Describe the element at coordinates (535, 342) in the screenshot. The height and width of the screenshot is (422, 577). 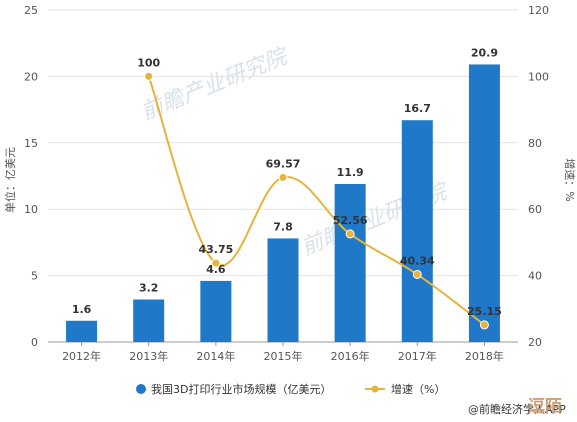
I see `y2-tick-label: 20` at that location.